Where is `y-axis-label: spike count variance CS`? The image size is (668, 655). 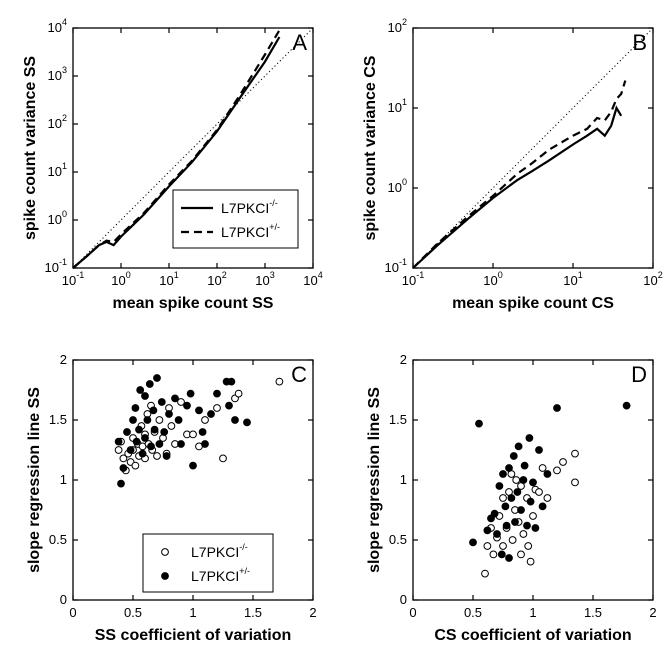
y-axis-label: spike count variance CS is located at coordinates (370, 147).